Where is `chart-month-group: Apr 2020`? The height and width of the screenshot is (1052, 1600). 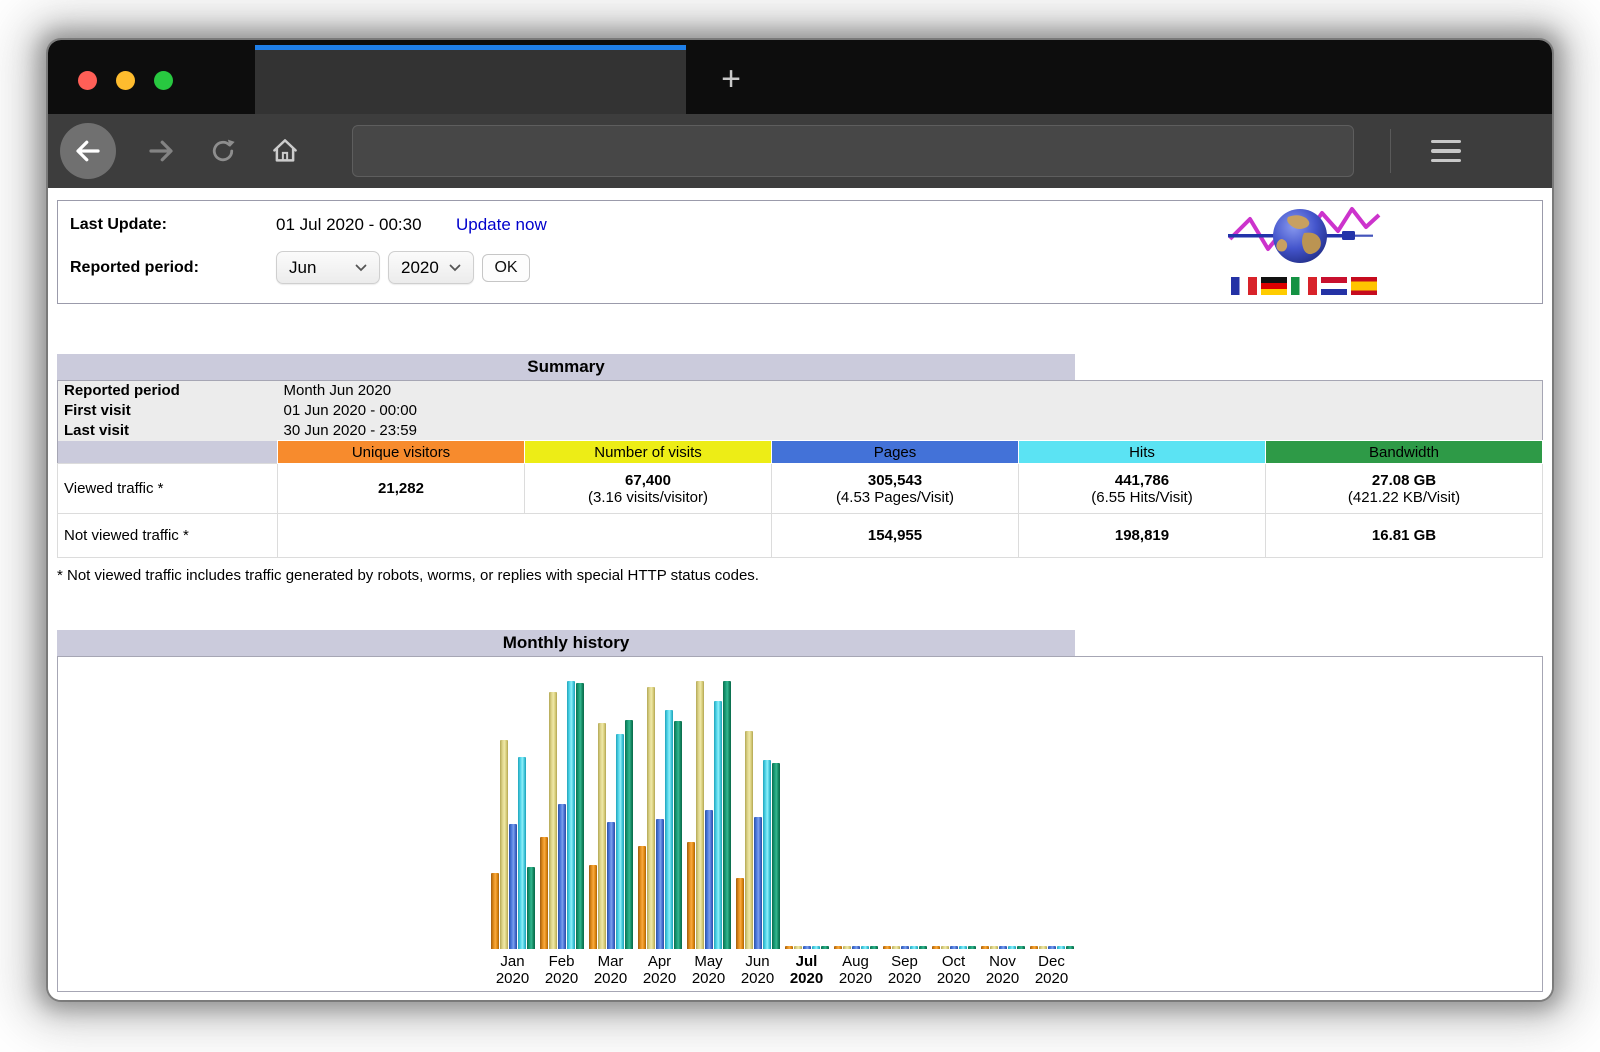
chart-month-group: Apr 2020 is located at coordinates (659, 822).